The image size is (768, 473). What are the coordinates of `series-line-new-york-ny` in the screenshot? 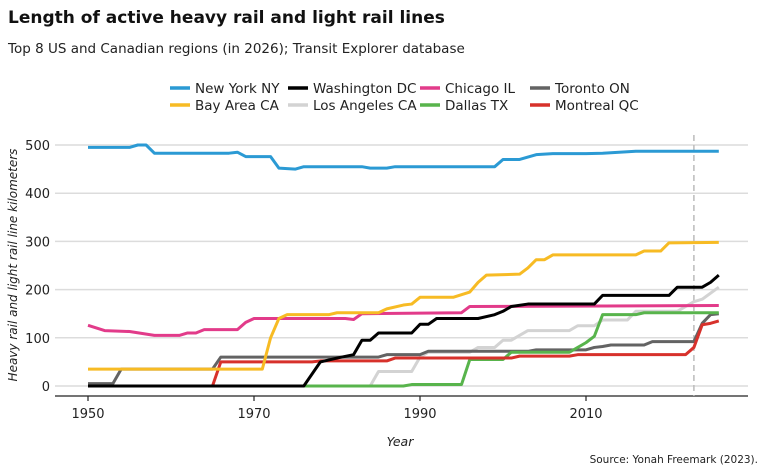 It's located at (403, 157).